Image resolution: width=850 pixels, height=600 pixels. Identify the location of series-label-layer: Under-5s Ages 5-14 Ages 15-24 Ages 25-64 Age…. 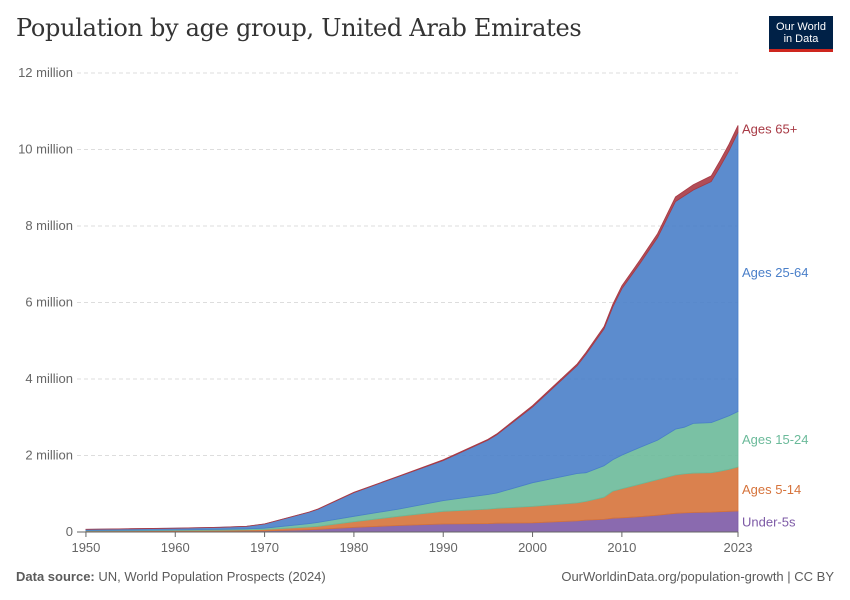
(775, 325).